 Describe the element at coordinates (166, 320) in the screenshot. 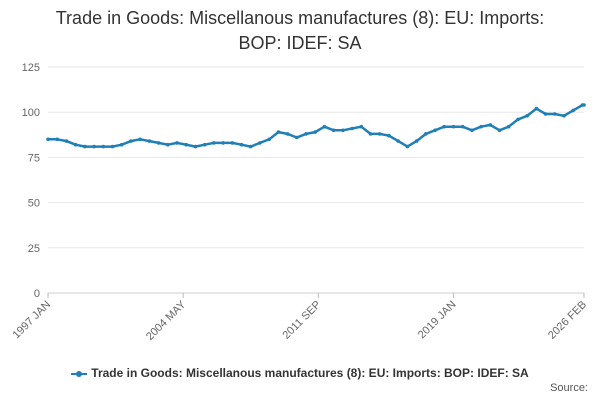

I see `x-tick-label: 2004 MAY` at that location.